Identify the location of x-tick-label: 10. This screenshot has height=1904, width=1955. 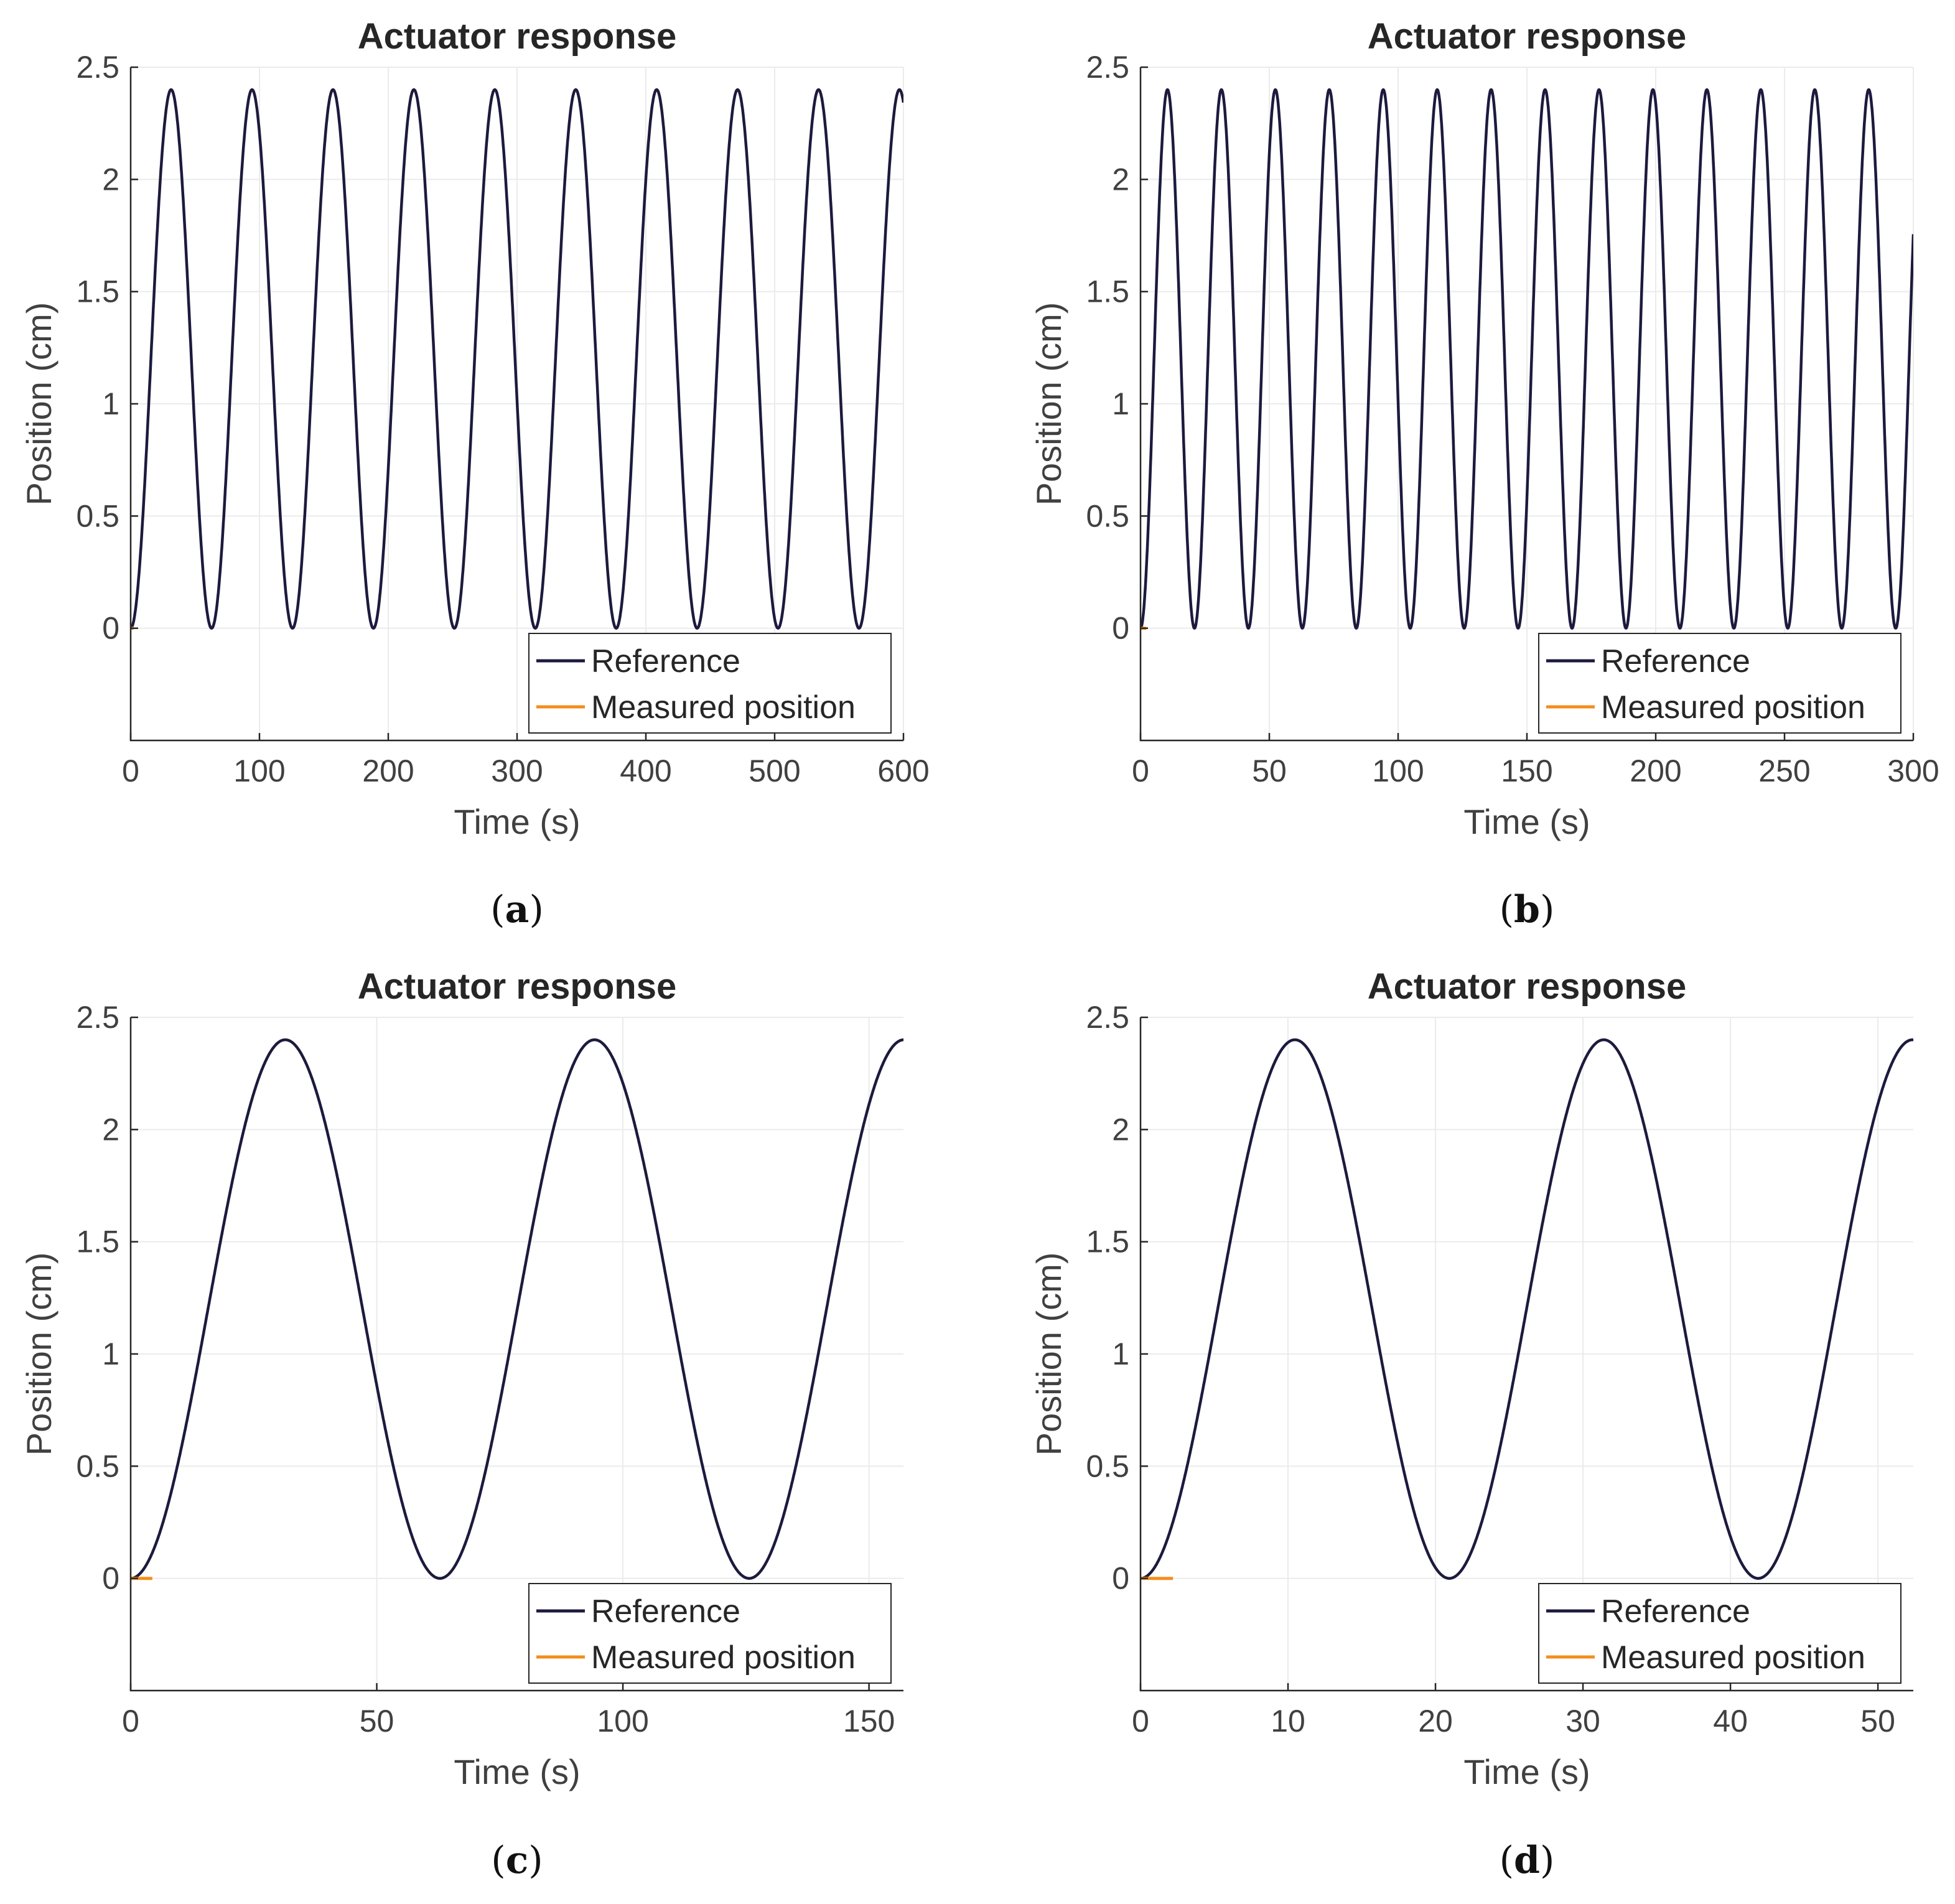
(1288, 1721).